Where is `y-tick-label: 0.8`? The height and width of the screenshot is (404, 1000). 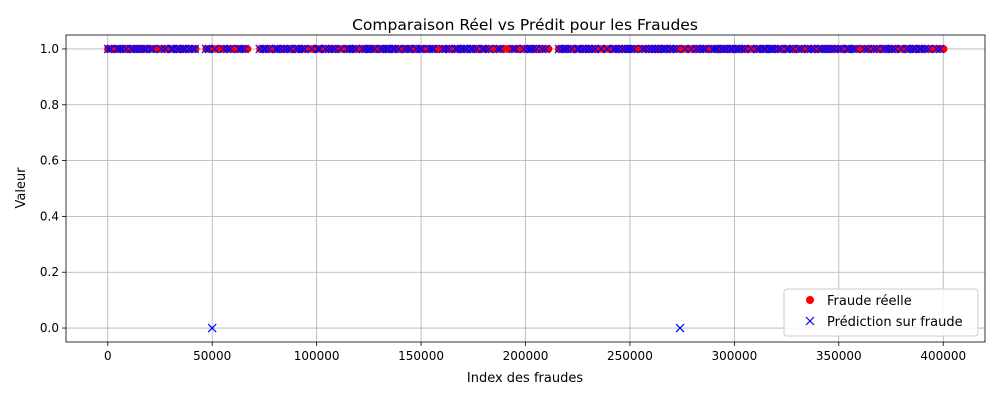 y-tick-label: 0.8 is located at coordinates (49, 105).